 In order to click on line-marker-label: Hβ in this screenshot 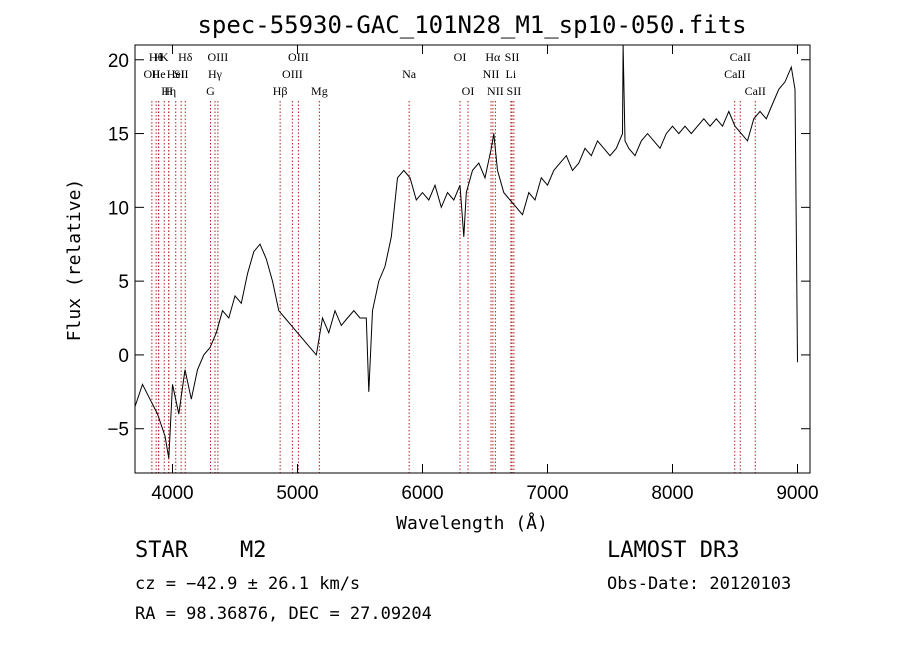, I will do `click(280, 91)`.